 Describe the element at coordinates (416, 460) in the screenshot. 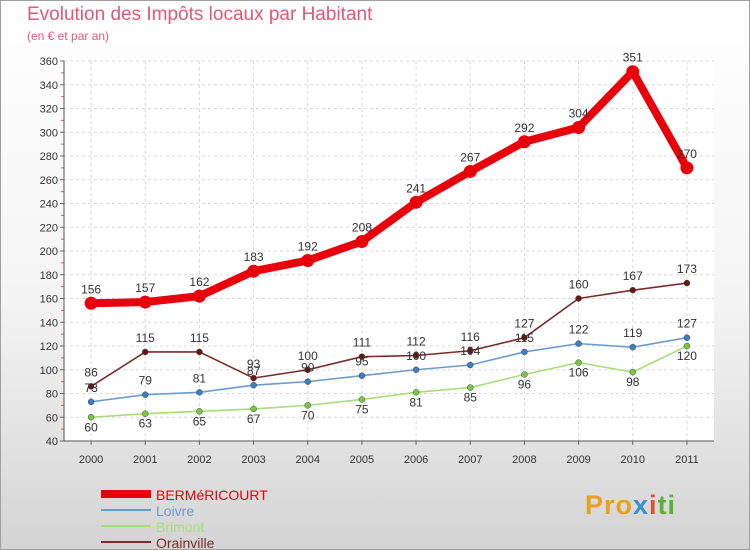

I see `x-tick-label: 2006` at that location.